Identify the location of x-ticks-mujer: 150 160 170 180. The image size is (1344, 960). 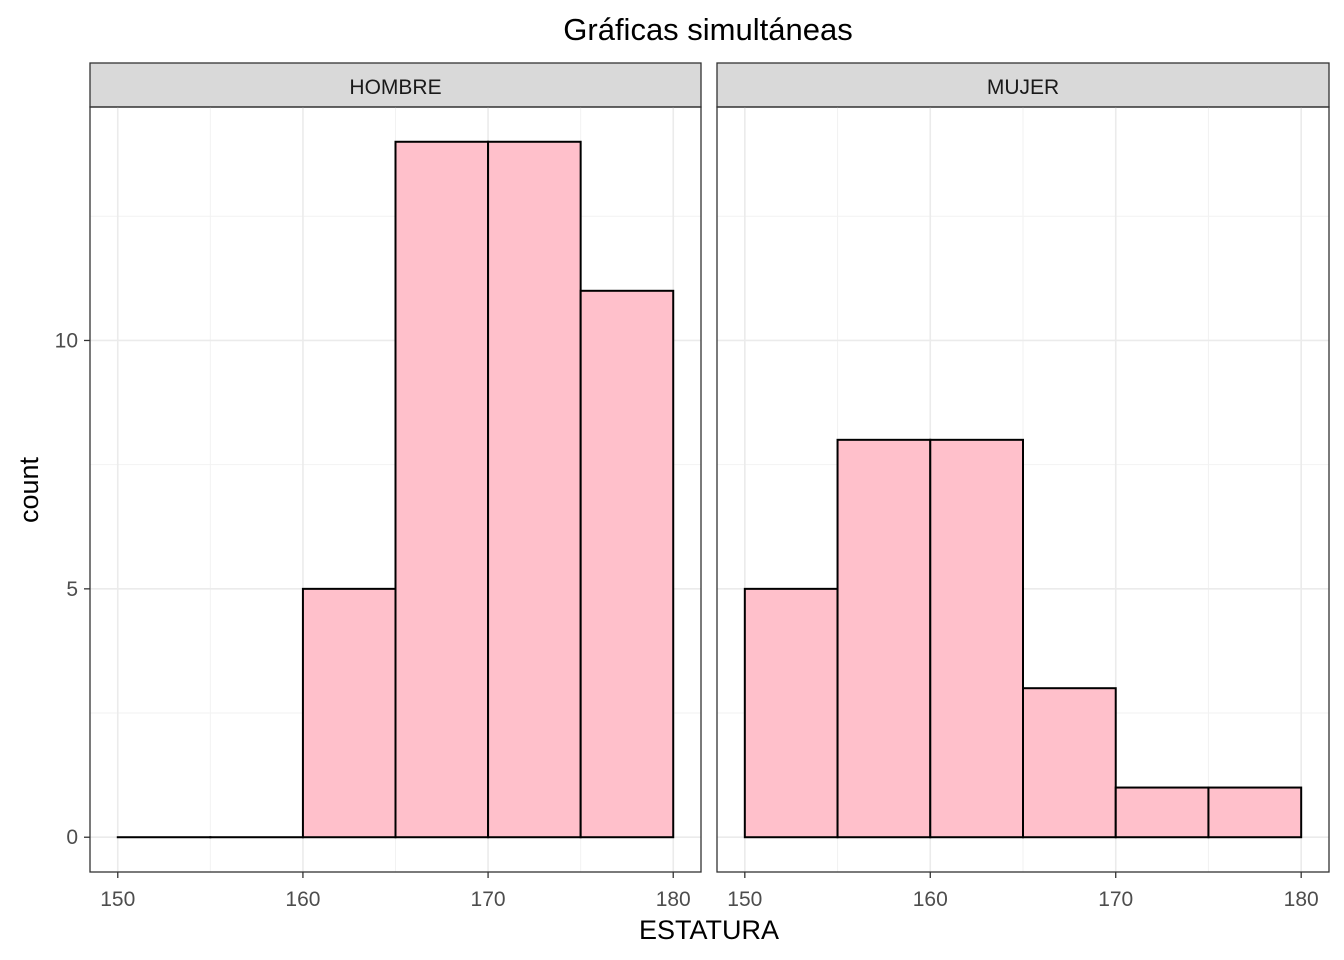
(1023, 891).